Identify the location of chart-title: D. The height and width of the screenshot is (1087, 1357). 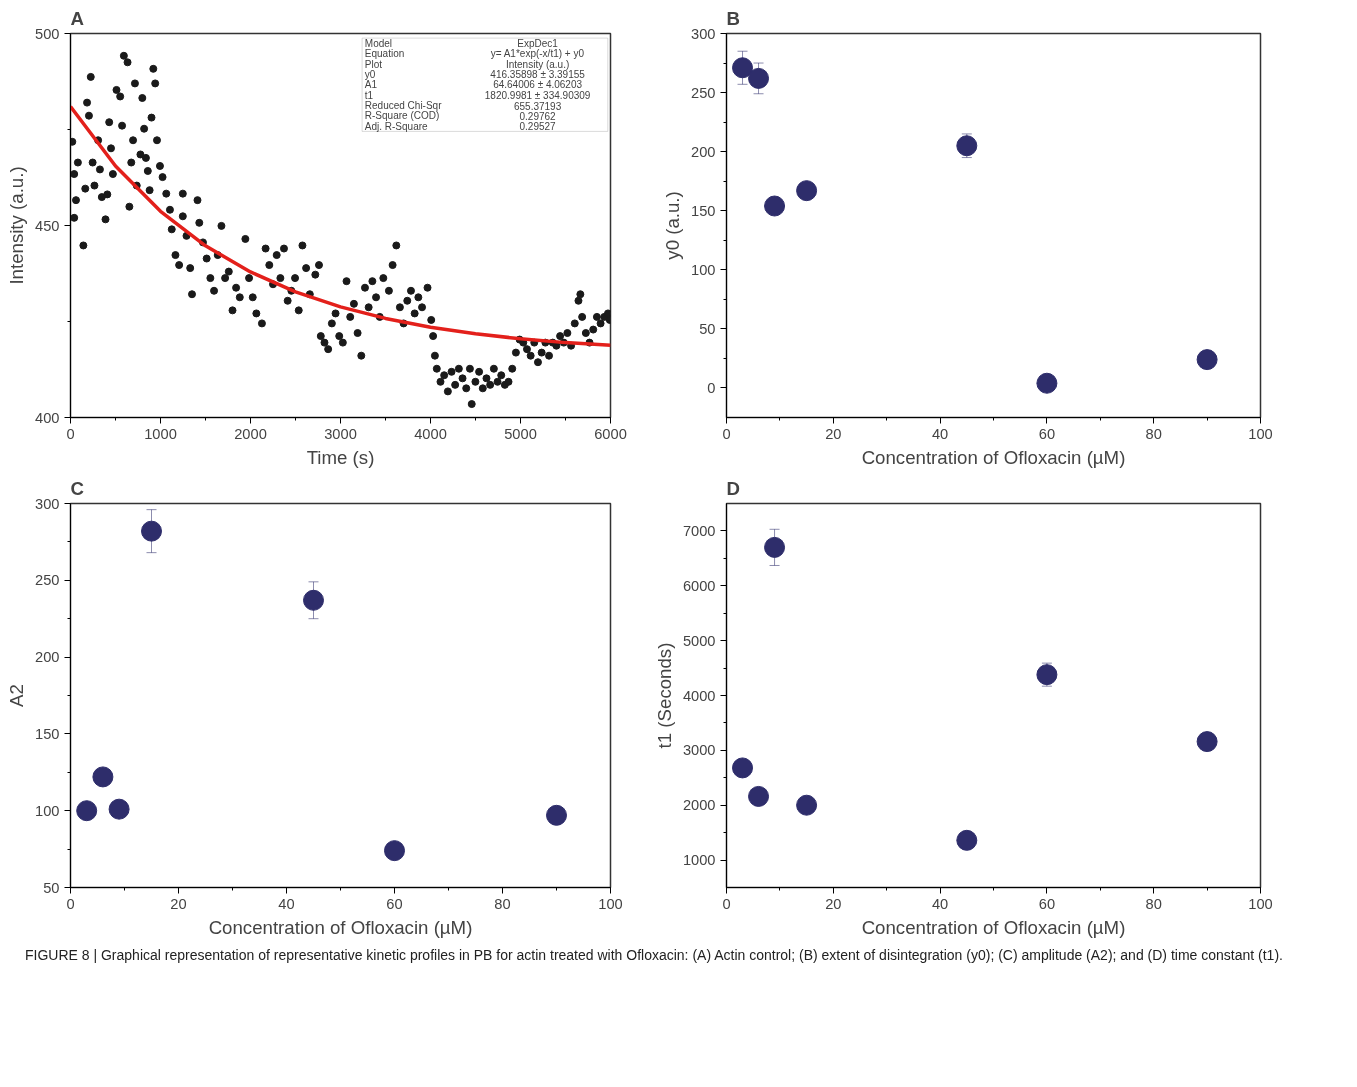
(733, 488).